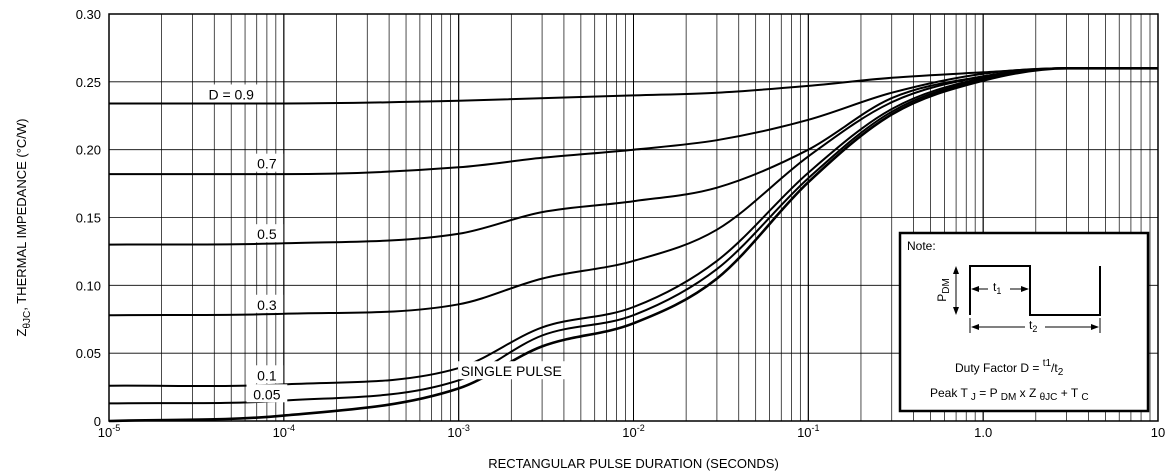  Describe the element at coordinates (956, 270) in the screenshot. I see `pdm-arrowhead-up` at that location.